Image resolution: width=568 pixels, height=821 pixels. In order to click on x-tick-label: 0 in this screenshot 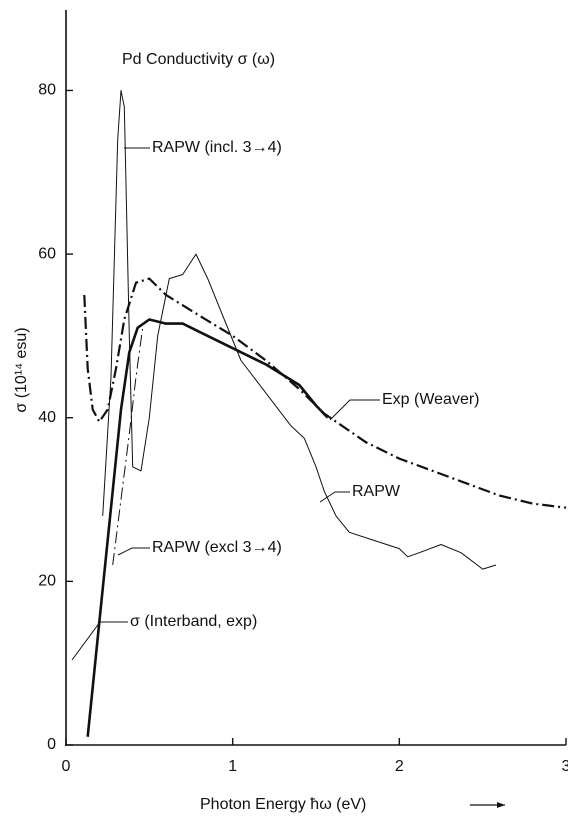, I will do `click(66, 766)`.